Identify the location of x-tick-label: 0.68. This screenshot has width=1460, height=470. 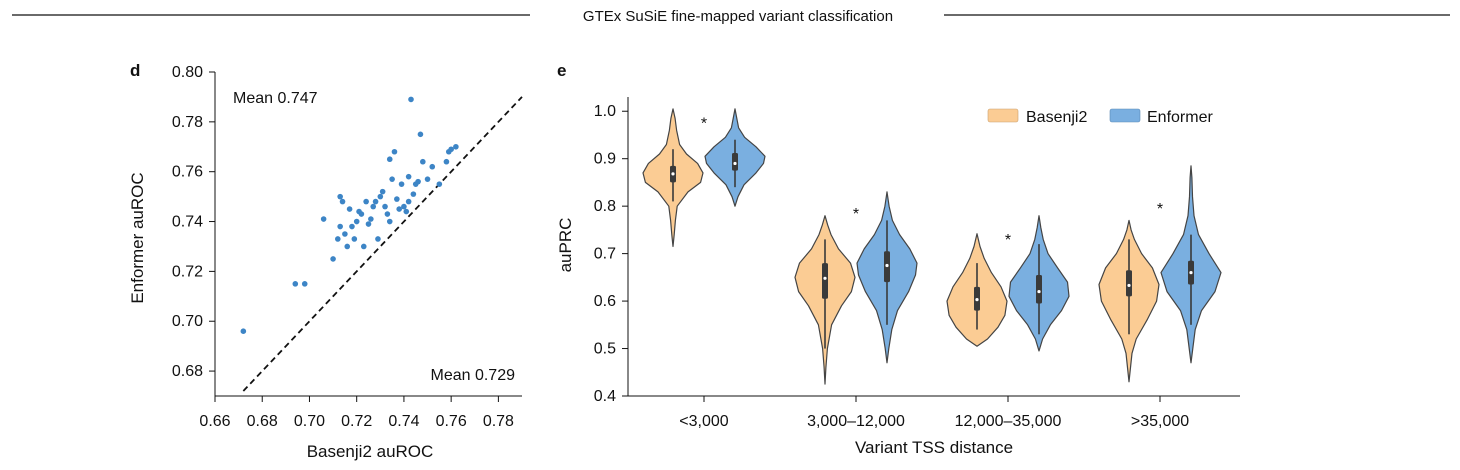
(262, 421).